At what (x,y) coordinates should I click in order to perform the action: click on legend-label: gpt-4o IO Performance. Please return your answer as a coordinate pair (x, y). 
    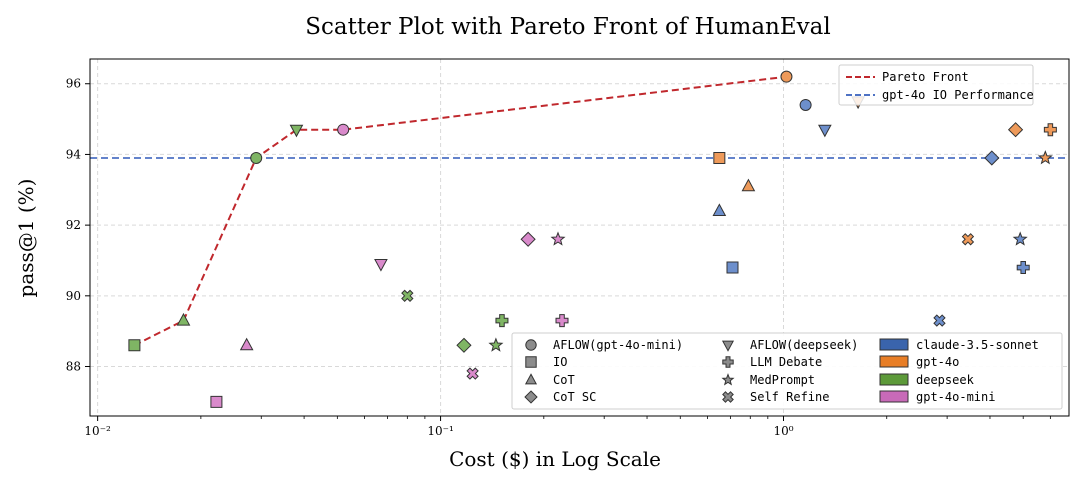
    Looking at the image, I should click on (958, 95).